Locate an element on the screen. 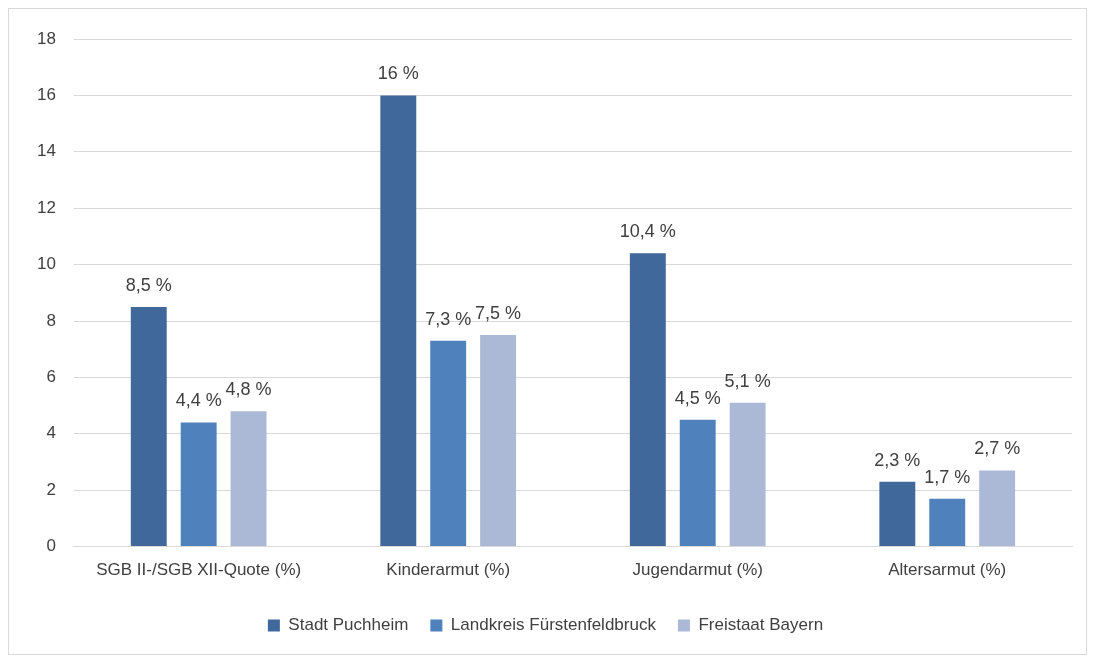 This screenshot has height=663, width=1095. data-label: 2,7 % is located at coordinates (997, 448).